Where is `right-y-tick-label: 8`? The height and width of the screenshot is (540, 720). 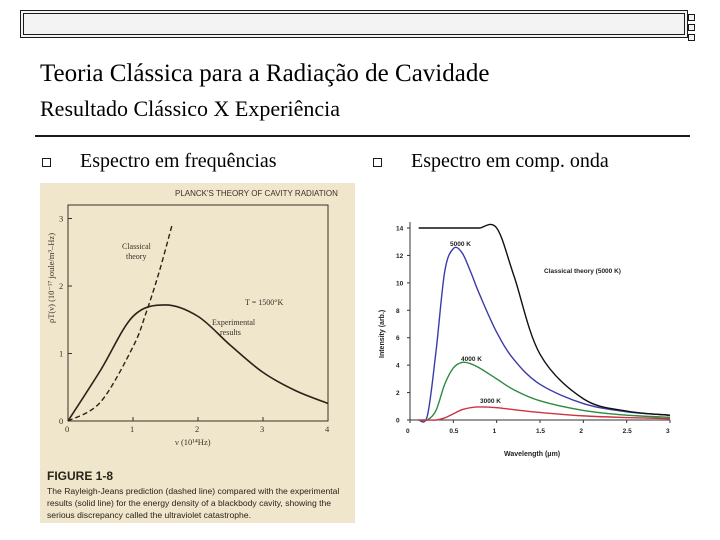
right-y-tick-label: 8 is located at coordinates (398, 311).